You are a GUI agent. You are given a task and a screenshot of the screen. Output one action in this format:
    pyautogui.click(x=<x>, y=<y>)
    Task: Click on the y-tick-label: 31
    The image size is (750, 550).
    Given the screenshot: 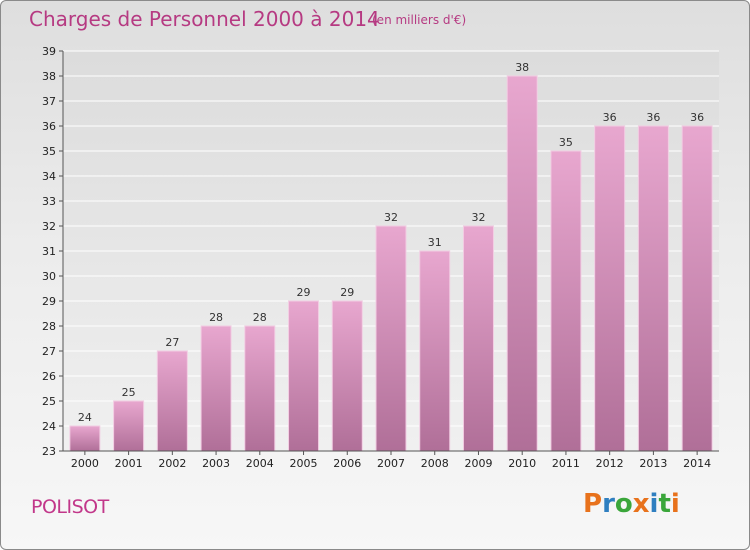 What is the action you would take?
    pyautogui.click(x=49, y=251)
    